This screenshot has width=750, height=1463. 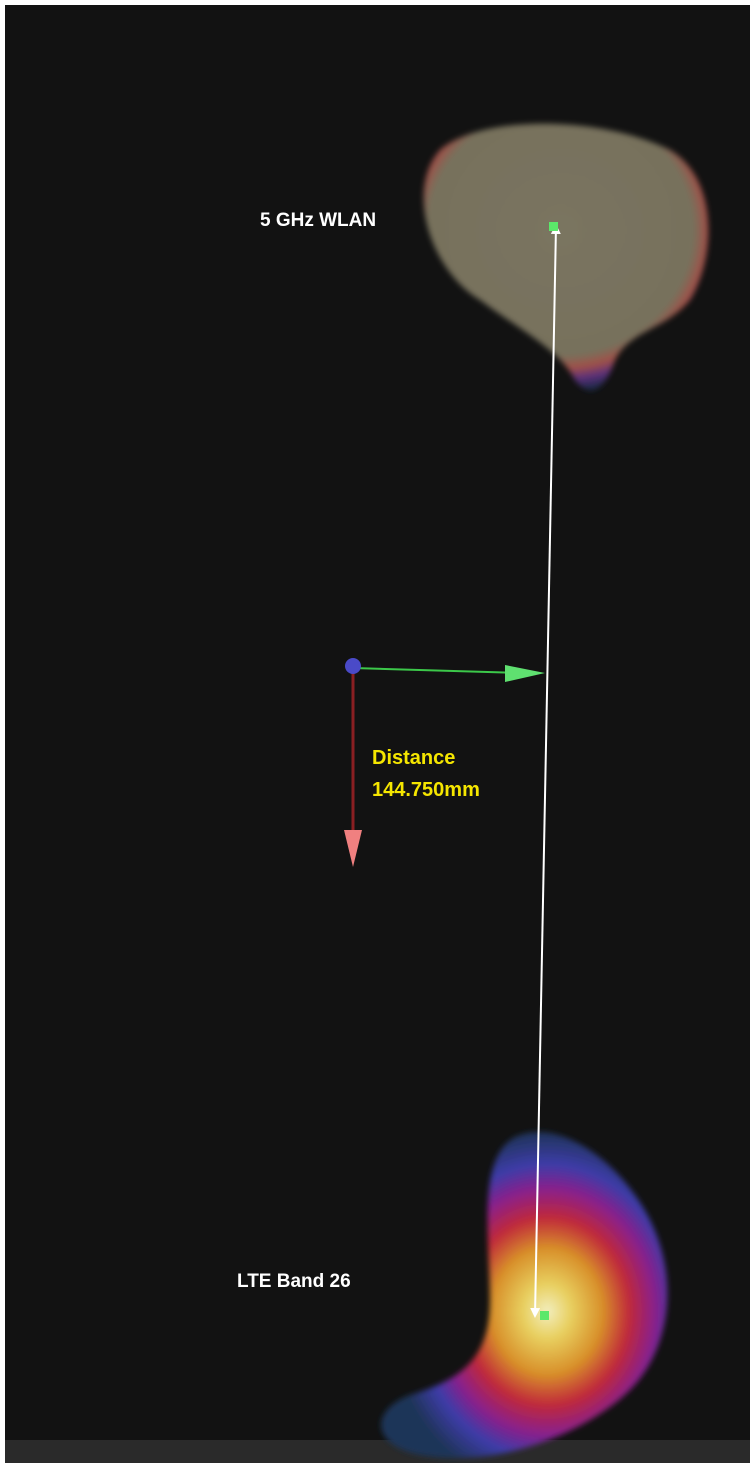 I want to click on point-bottom, so click(x=544, y=1315).